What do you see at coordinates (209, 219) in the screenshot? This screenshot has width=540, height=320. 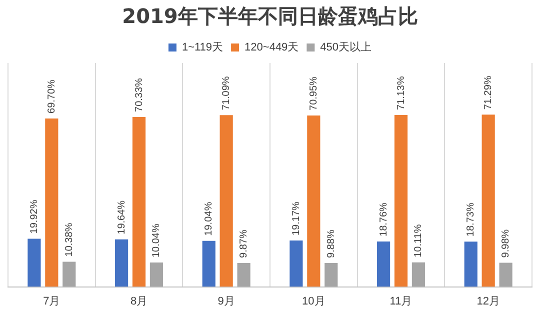 I see `data-label: 19.04%` at bounding box center [209, 219].